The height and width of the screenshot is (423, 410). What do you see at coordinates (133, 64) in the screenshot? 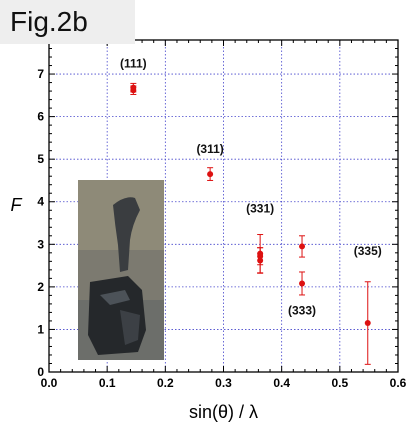
I see `miller-index-label: (111)` at bounding box center [133, 64].